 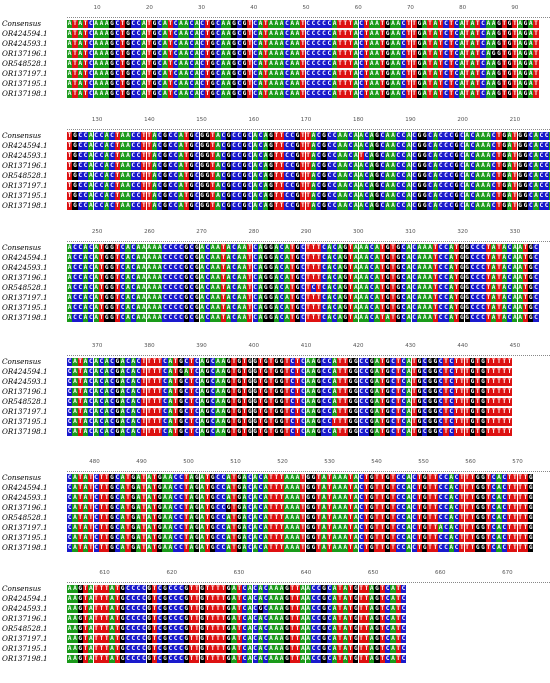 What do you see at coordinates (358, 8) in the screenshot?
I see `ruler-tick-label: 60` at bounding box center [358, 8].